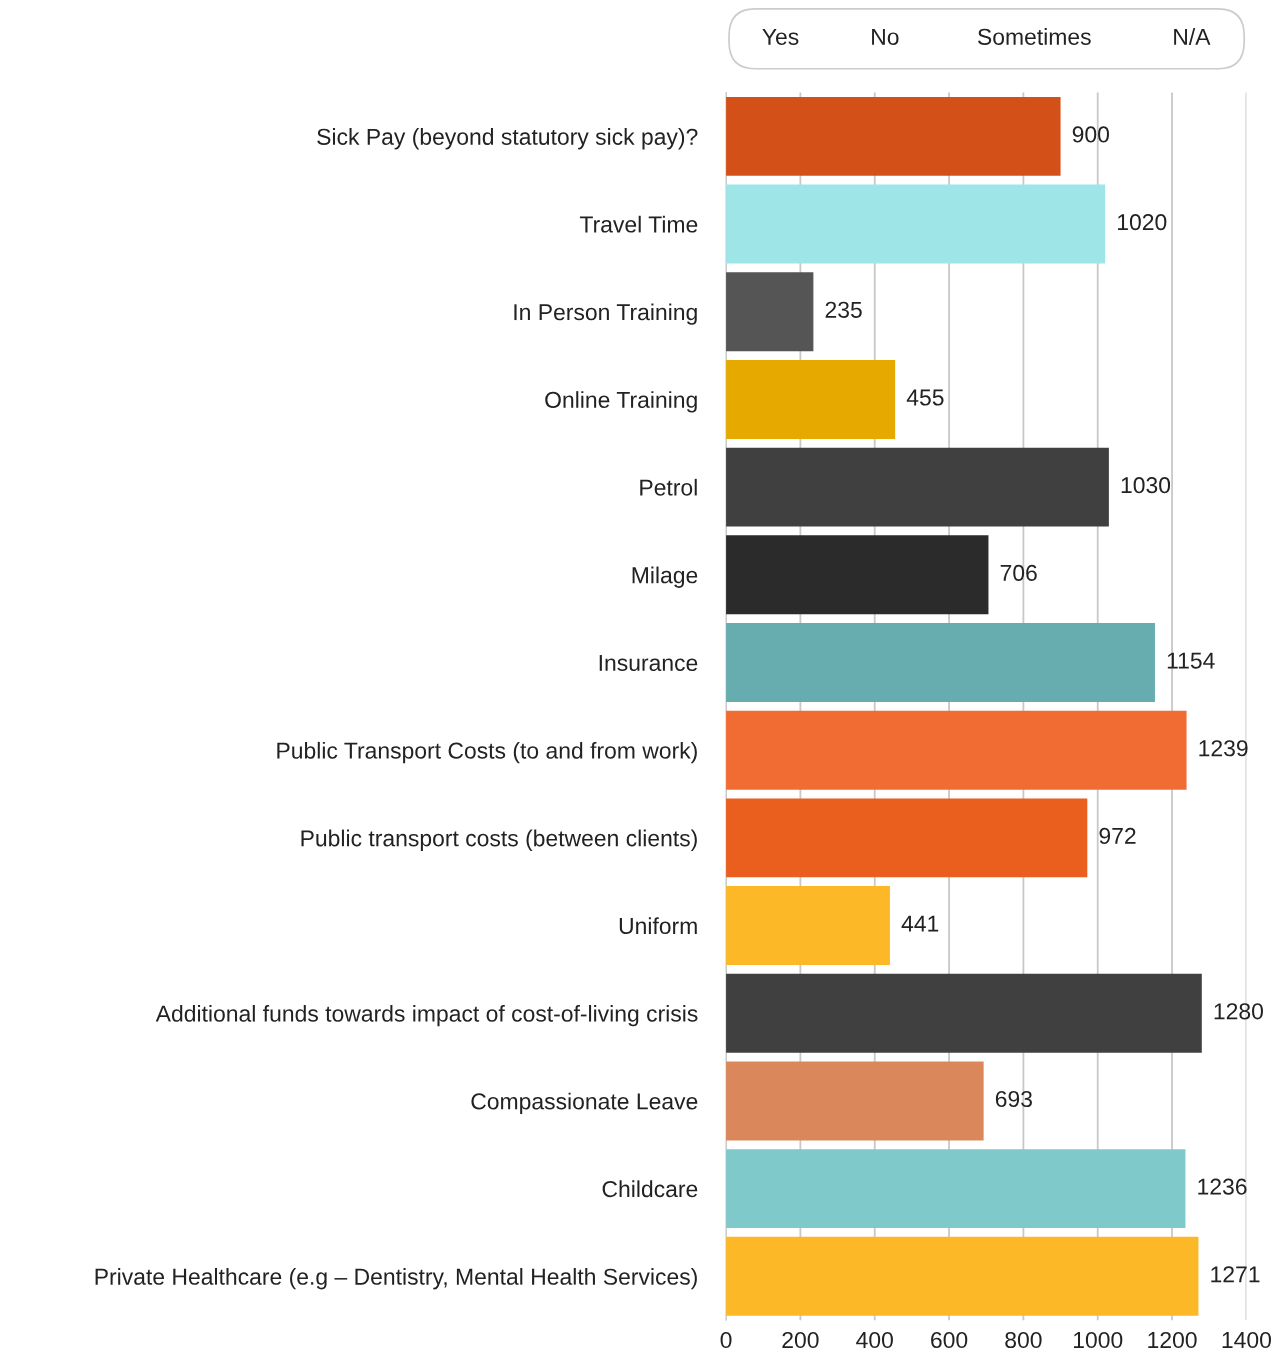  I want to click on data-label: 900, so click(1091, 134).